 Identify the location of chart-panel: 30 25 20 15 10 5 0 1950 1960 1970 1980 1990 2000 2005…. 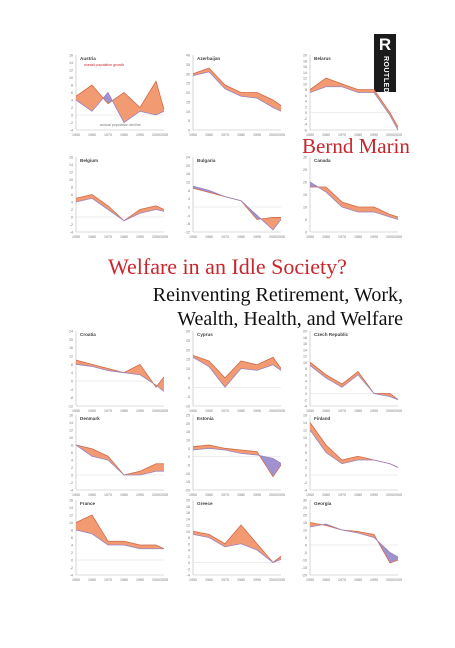
(352, 199).